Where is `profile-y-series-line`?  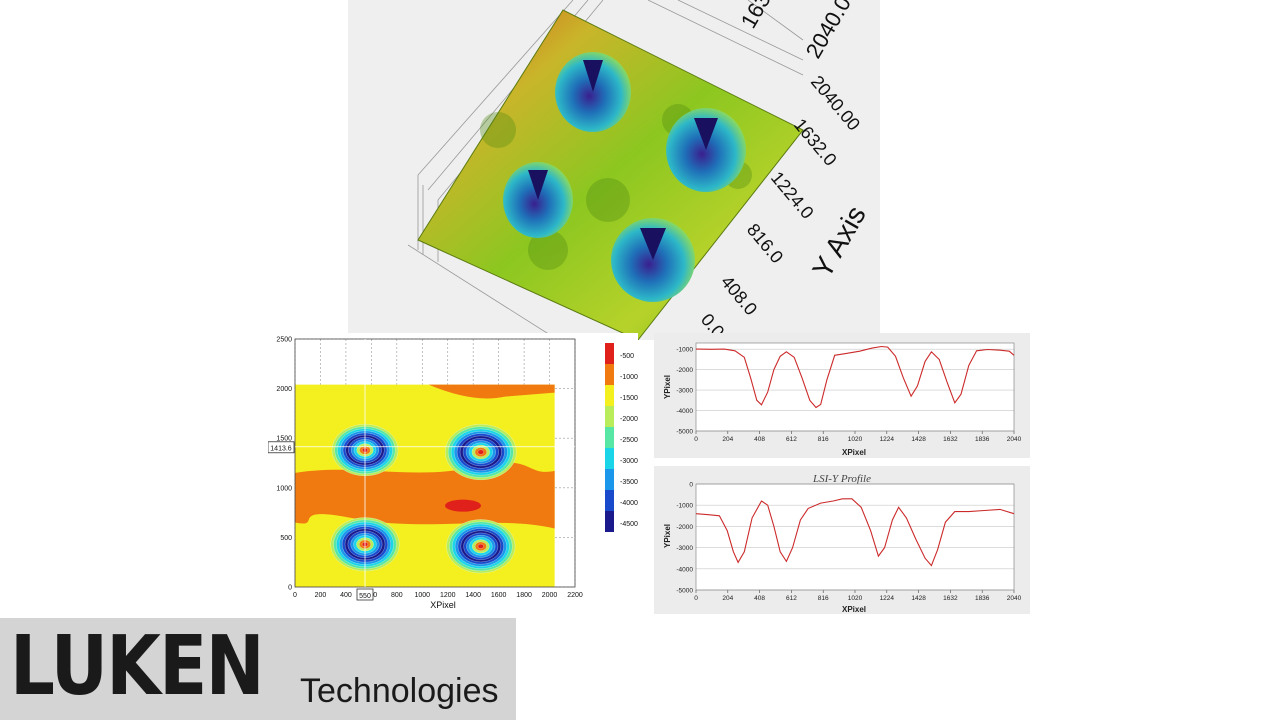 profile-y-series-line is located at coordinates (855, 532).